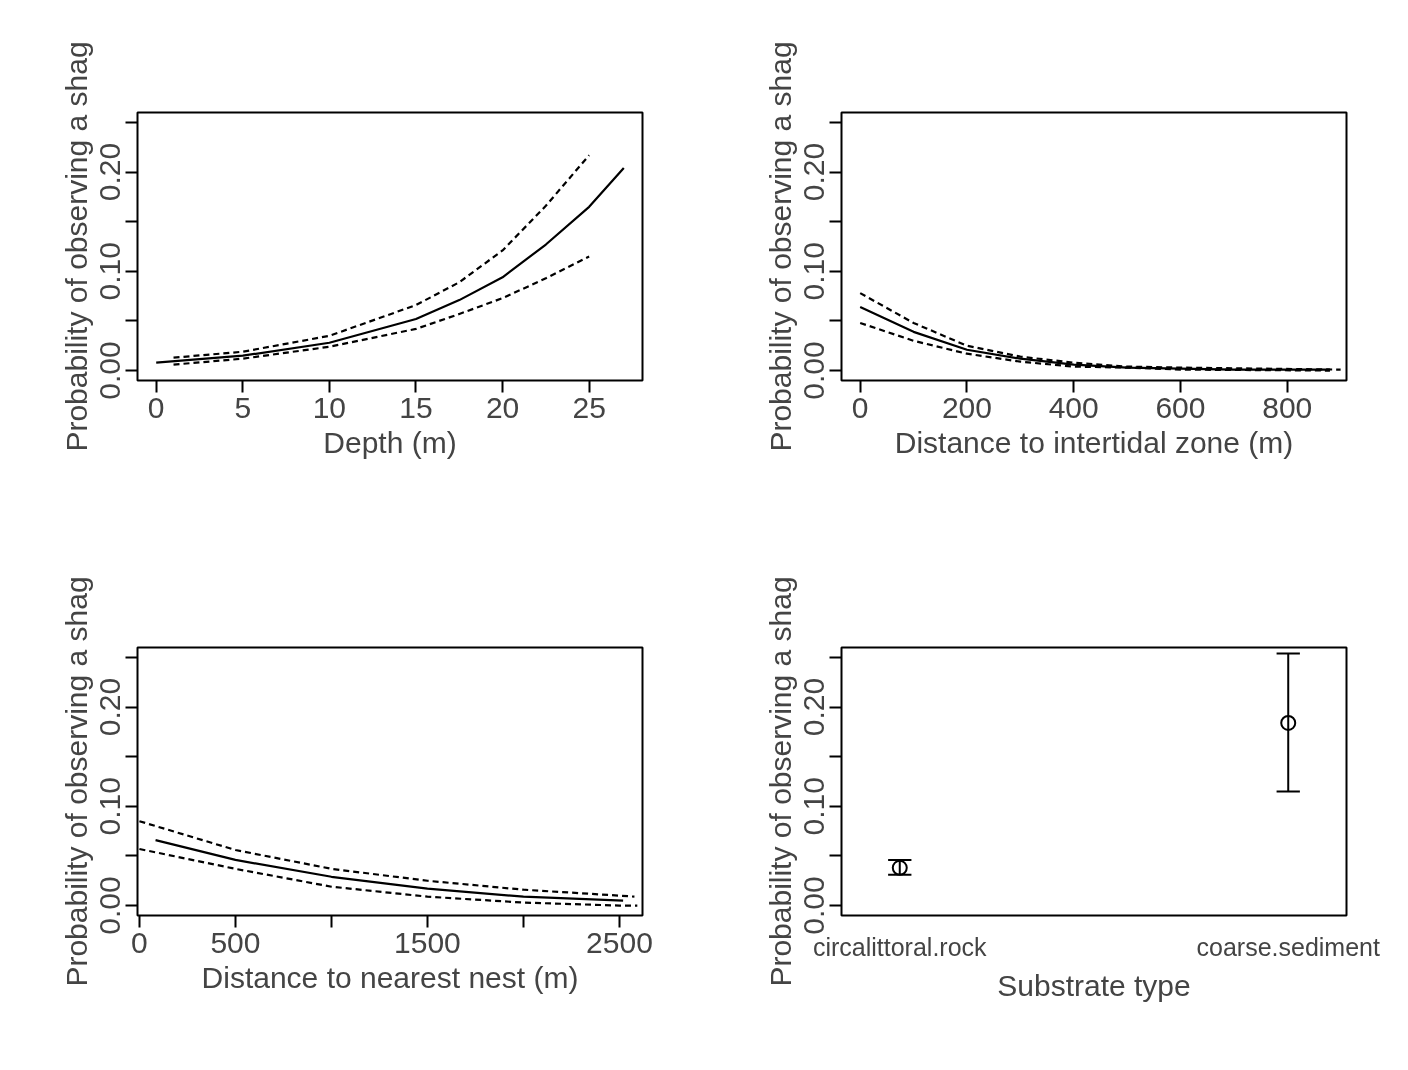 This screenshot has width=1408, height=1070. I want to click on x-tick-label: 800, so click(1287, 407).